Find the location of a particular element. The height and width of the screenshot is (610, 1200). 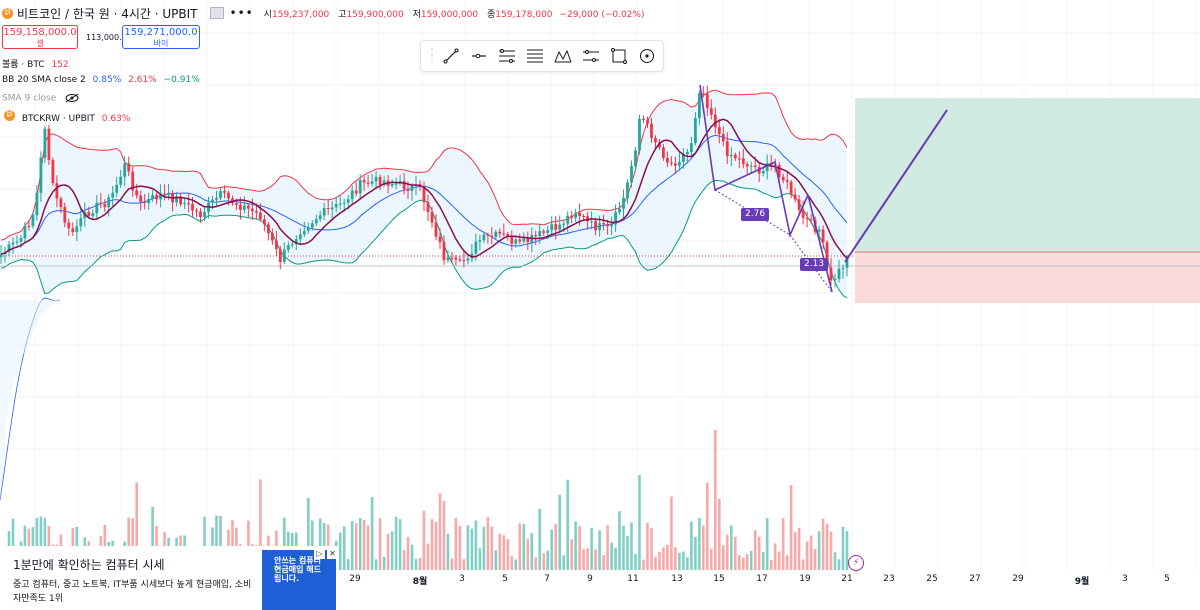

ad-image: 안쓰는 컴퓨터 현금매입 해드립니다. is located at coordinates (299, 580).